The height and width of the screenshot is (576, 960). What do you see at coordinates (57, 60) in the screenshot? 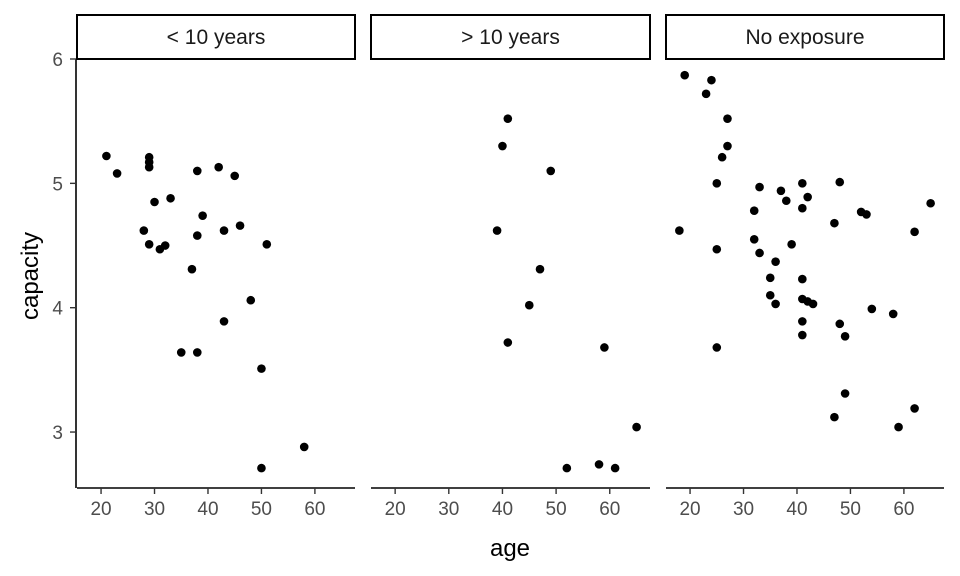
I see `y-tick-label: 6` at bounding box center [57, 60].